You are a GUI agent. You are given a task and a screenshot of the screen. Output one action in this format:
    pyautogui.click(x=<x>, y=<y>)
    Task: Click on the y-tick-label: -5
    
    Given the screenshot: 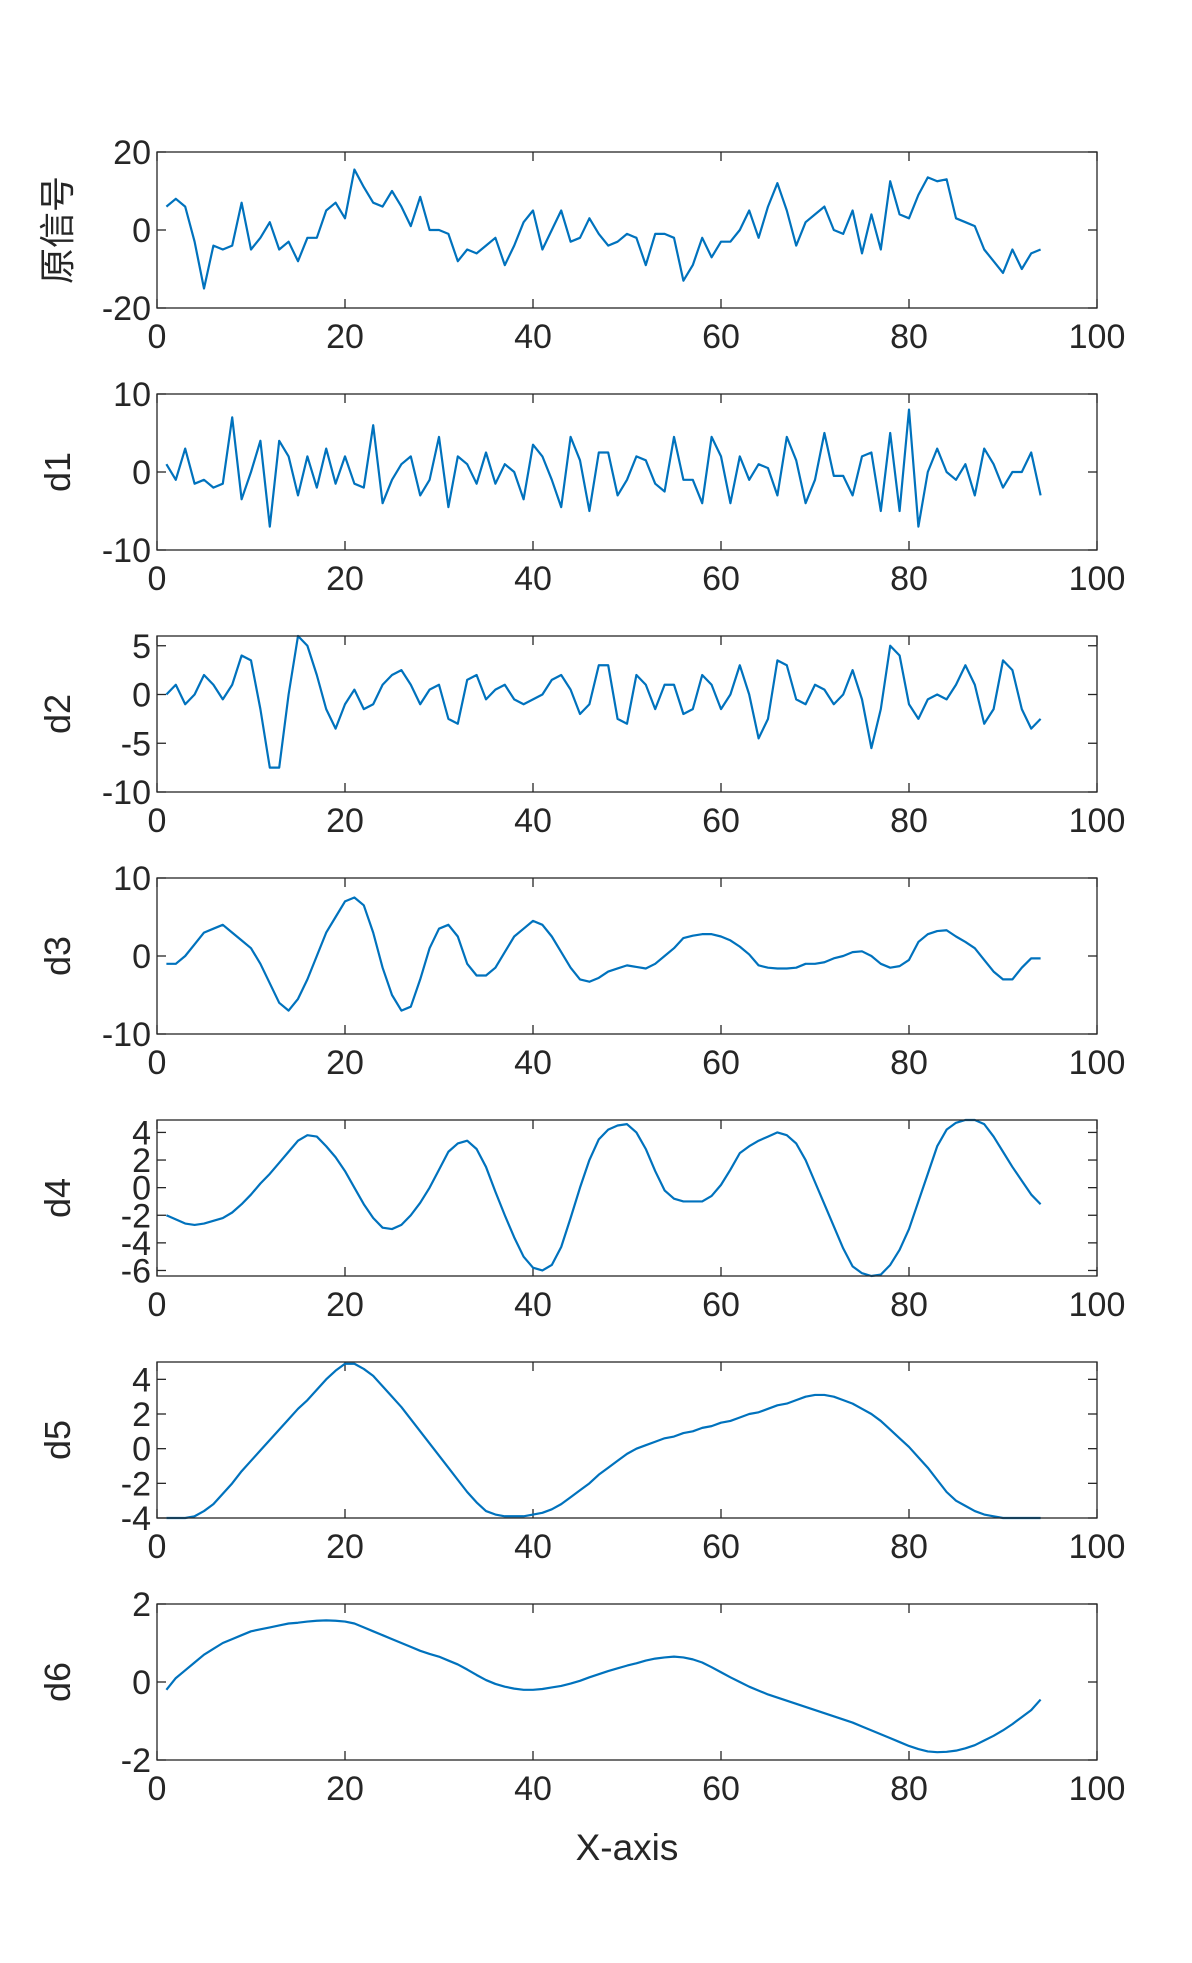 What is the action you would take?
    pyautogui.click(x=136, y=744)
    